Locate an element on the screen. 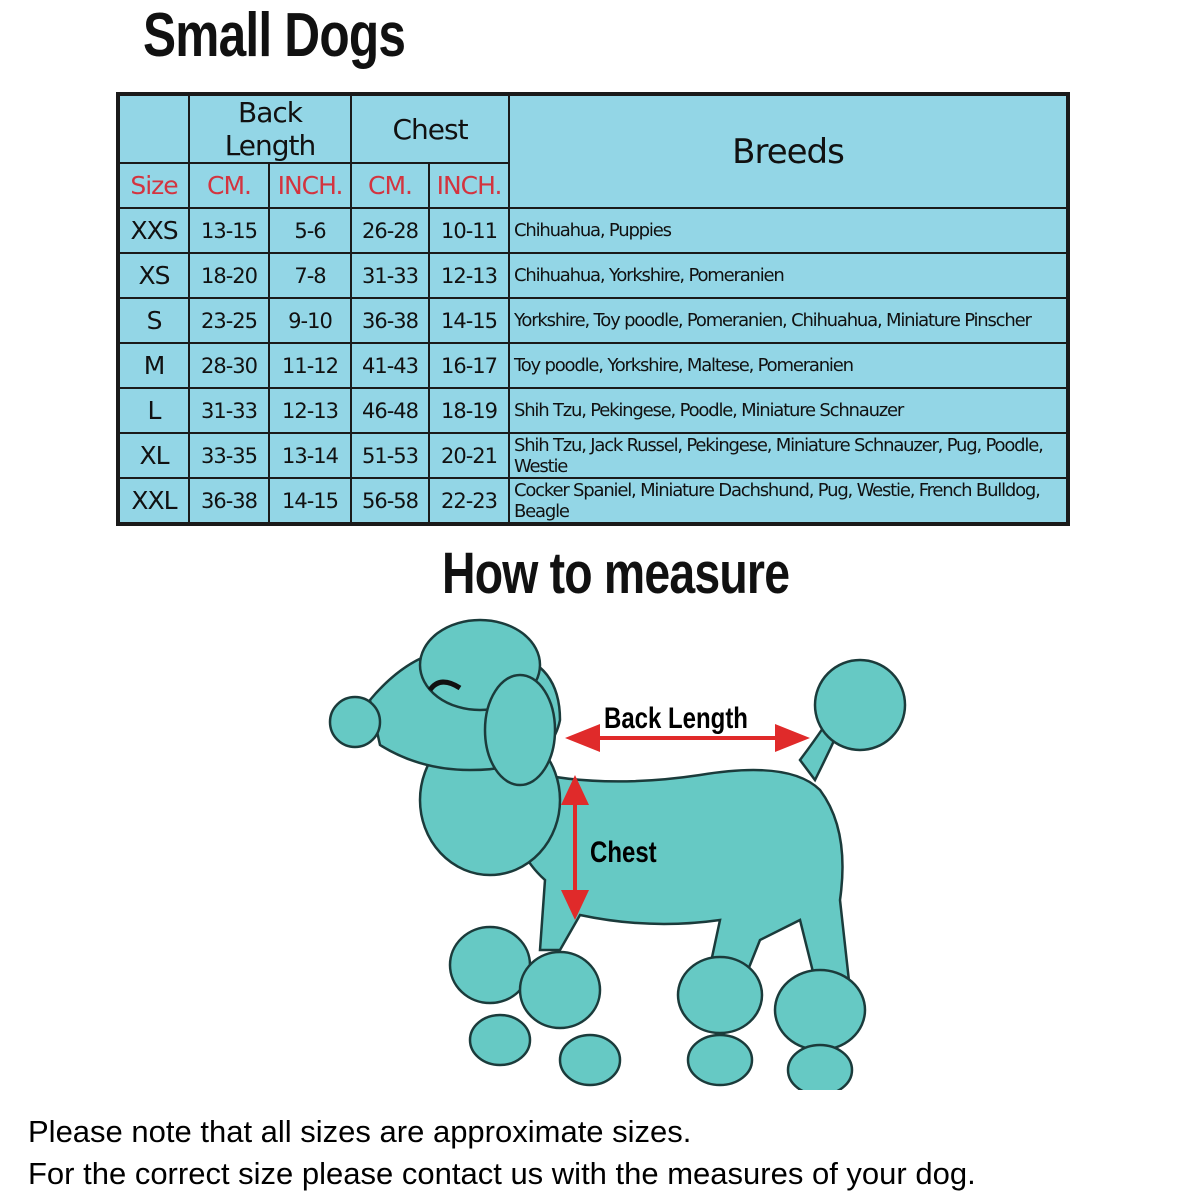 The image size is (1200, 1200). chest-cm-cell: 56-58 is located at coordinates (390, 501).